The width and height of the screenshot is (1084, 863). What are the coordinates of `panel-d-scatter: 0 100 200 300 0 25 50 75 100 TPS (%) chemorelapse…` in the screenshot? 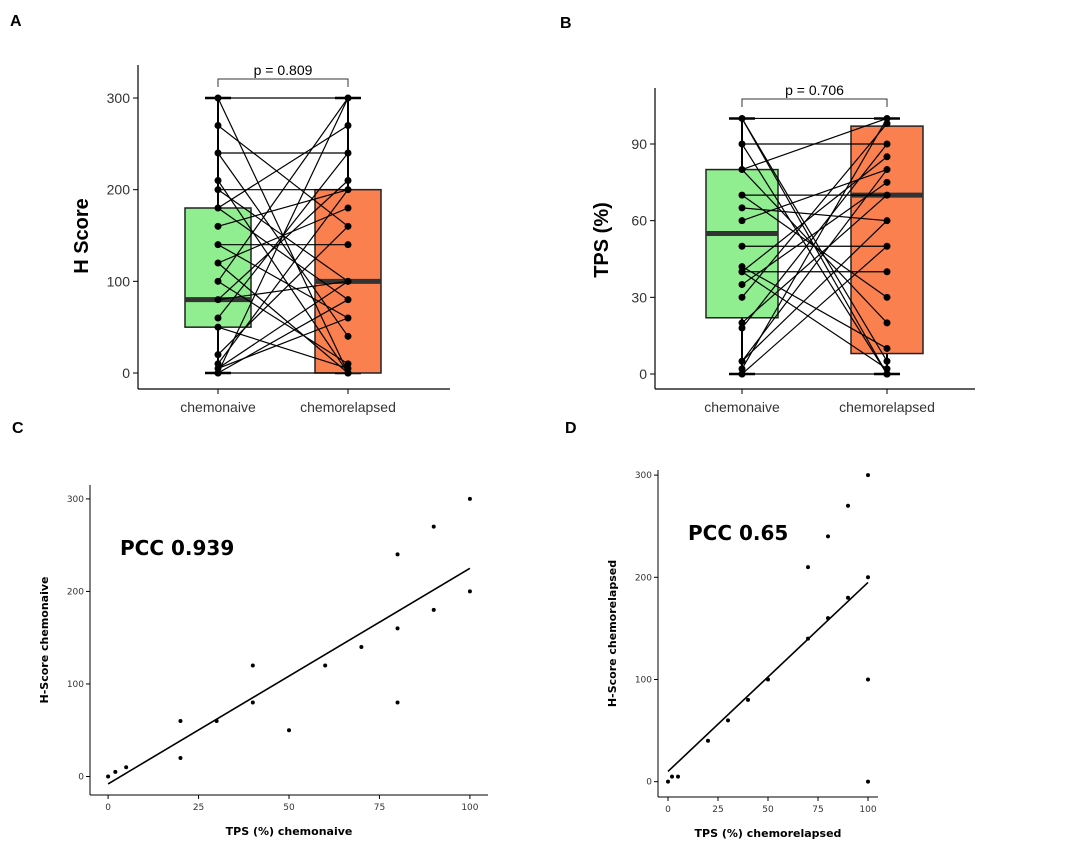 It's located at (742, 655).